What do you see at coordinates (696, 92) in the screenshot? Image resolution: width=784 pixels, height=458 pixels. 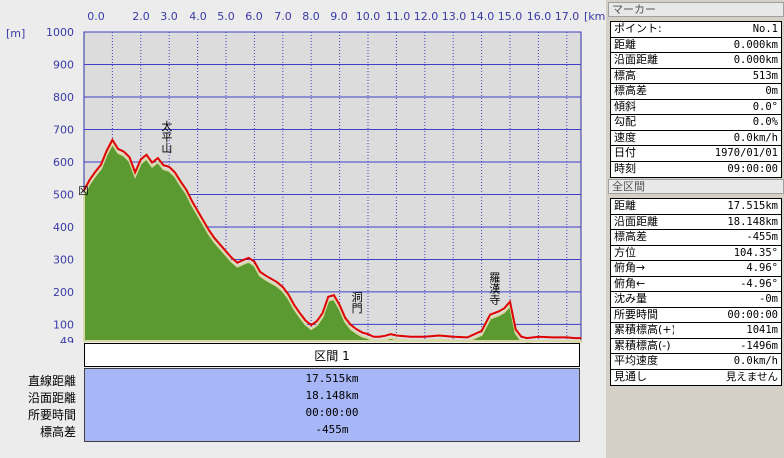 I see `marker-panel-row: 標高差 0m` at bounding box center [696, 92].